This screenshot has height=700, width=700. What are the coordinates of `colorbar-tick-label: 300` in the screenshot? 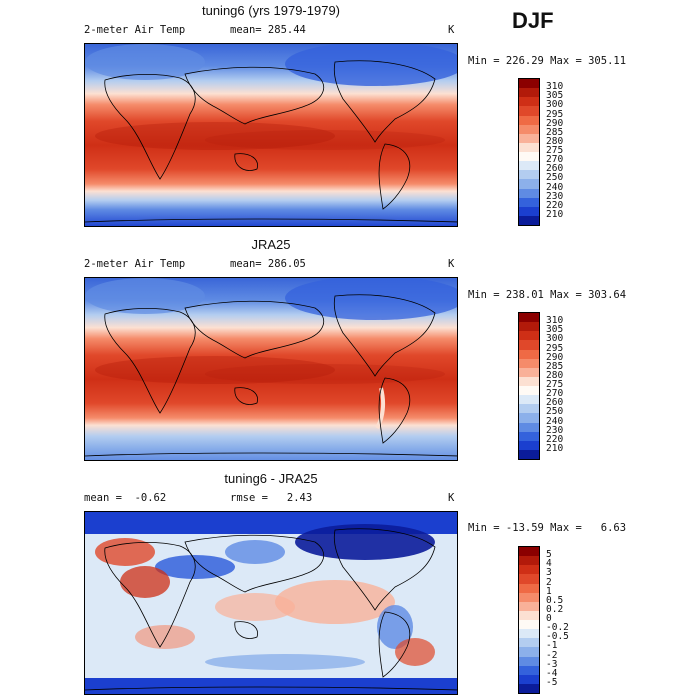 It's located at (555, 105).